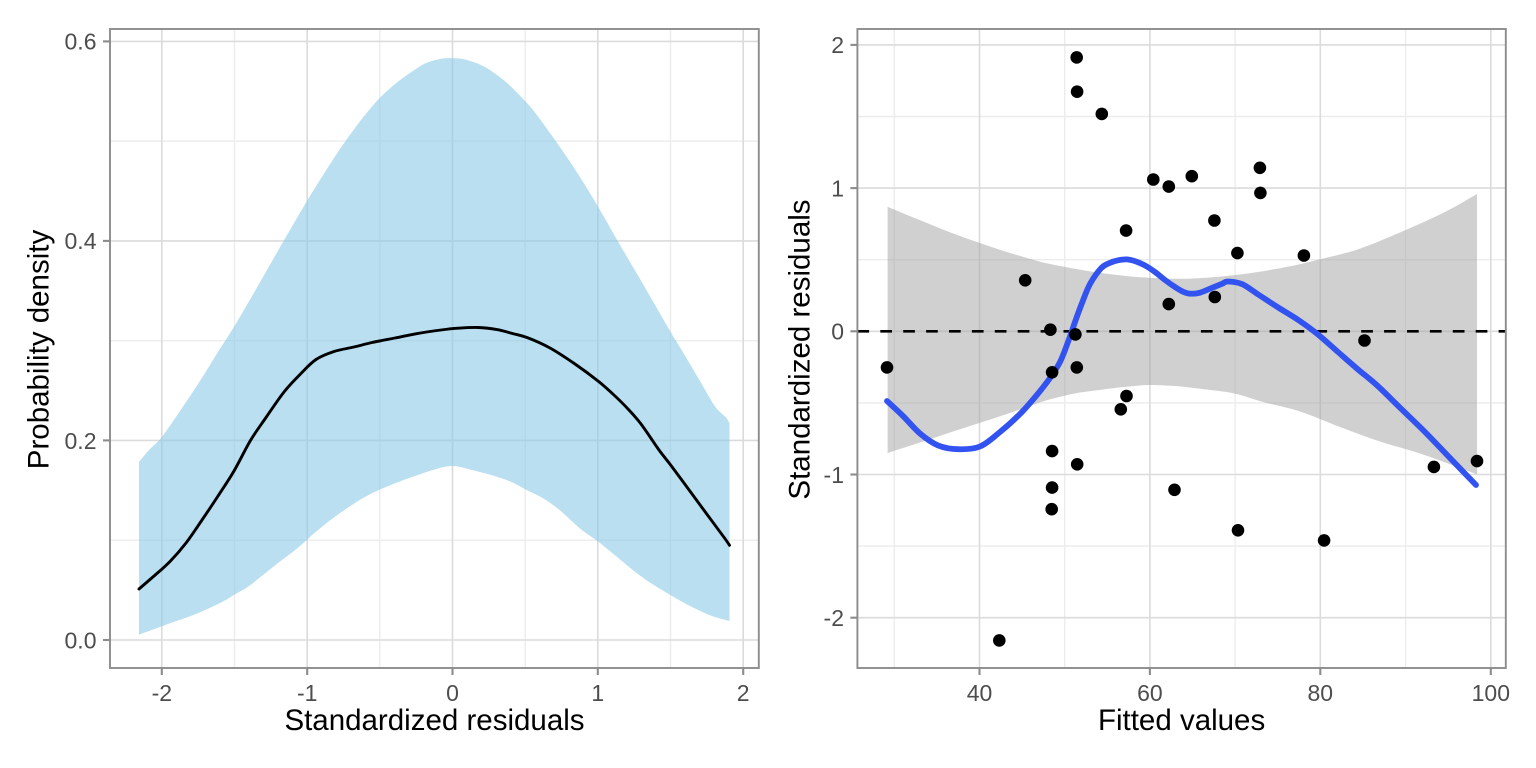 Image resolution: width=1536 pixels, height=768 pixels. What do you see at coordinates (39, 350) in the screenshot?
I see `svg-text: Probability density` at bounding box center [39, 350].